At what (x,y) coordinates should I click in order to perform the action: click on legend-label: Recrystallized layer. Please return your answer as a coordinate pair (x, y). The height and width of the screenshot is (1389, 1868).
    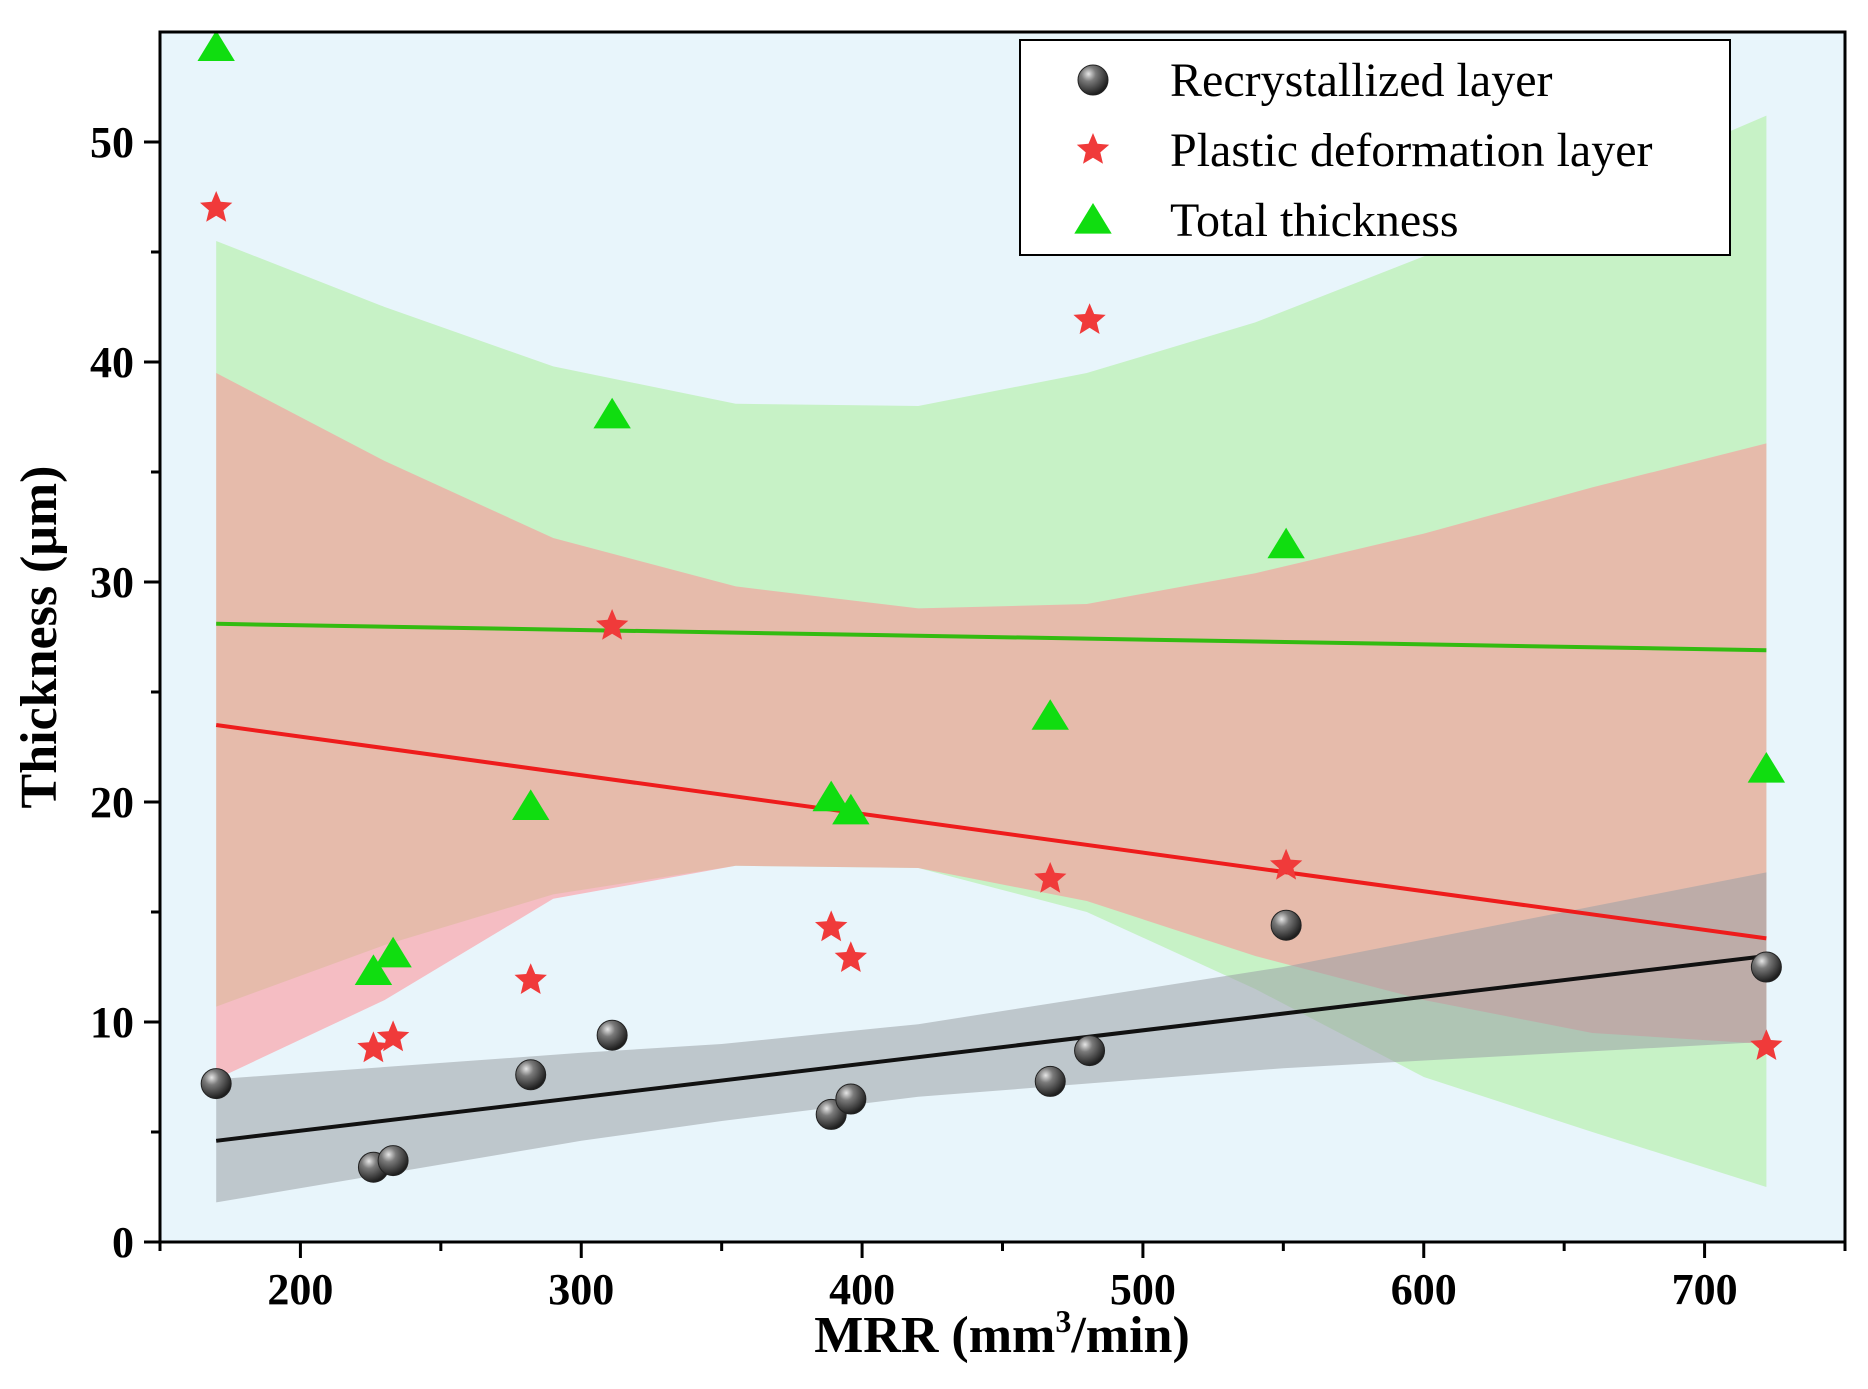
    Looking at the image, I should click on (1361, 80).